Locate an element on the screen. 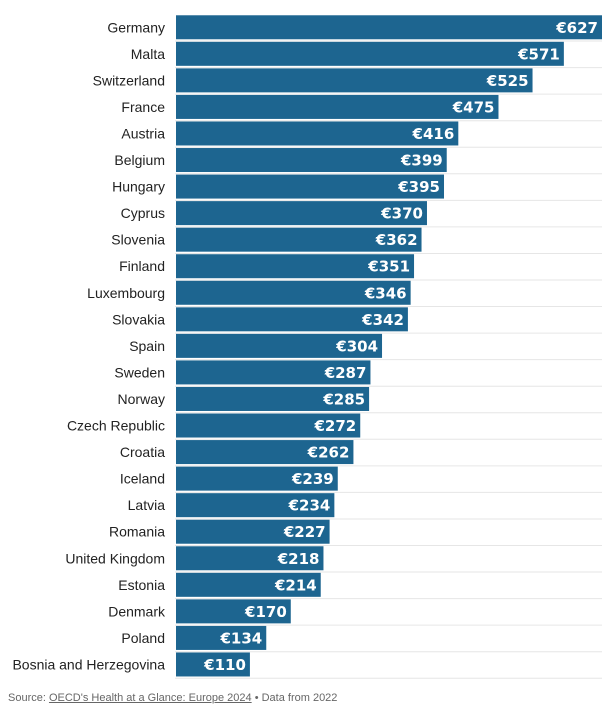  value-label: €362 is located at coordinates (396, 240).